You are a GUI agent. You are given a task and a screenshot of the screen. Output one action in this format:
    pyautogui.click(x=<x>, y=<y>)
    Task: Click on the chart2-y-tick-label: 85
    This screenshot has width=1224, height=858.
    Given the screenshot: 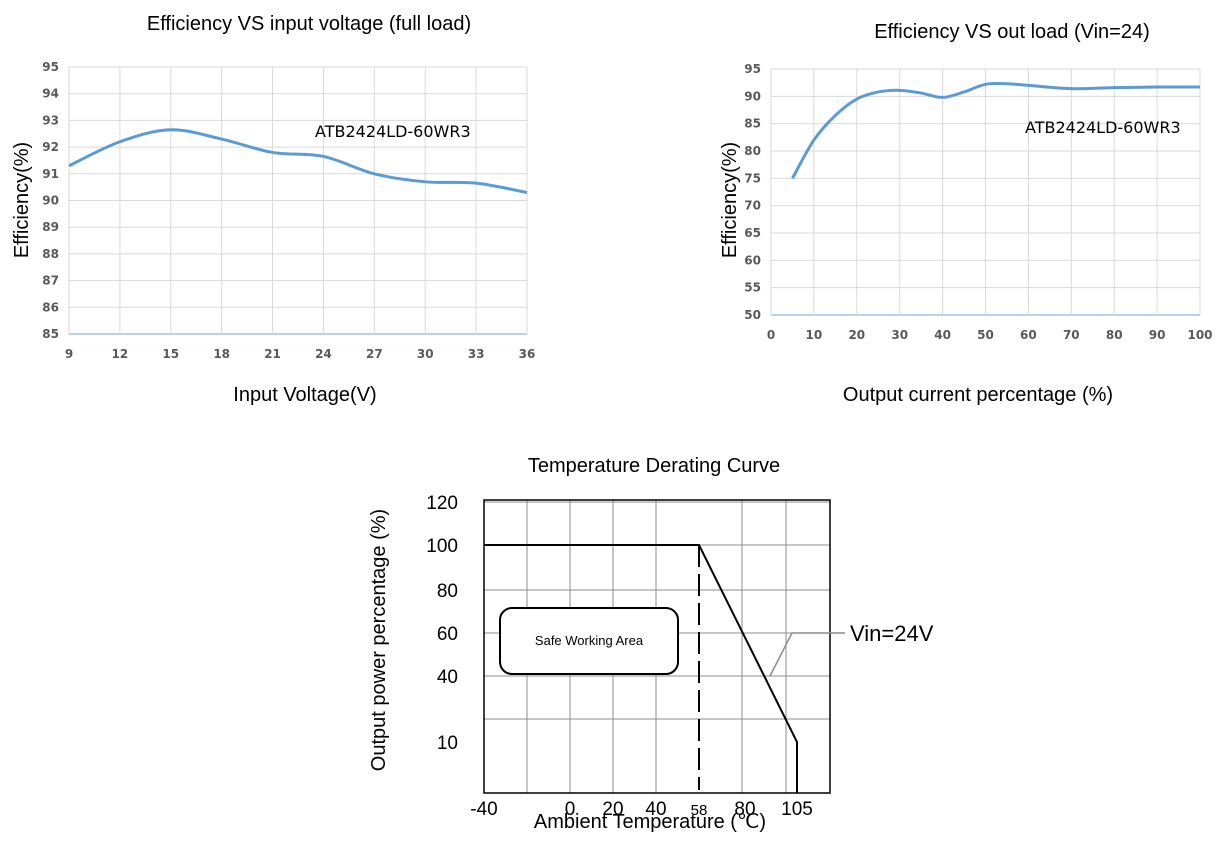 What is the action you would take?
    pyautogui.click(x=752, y=124)
    